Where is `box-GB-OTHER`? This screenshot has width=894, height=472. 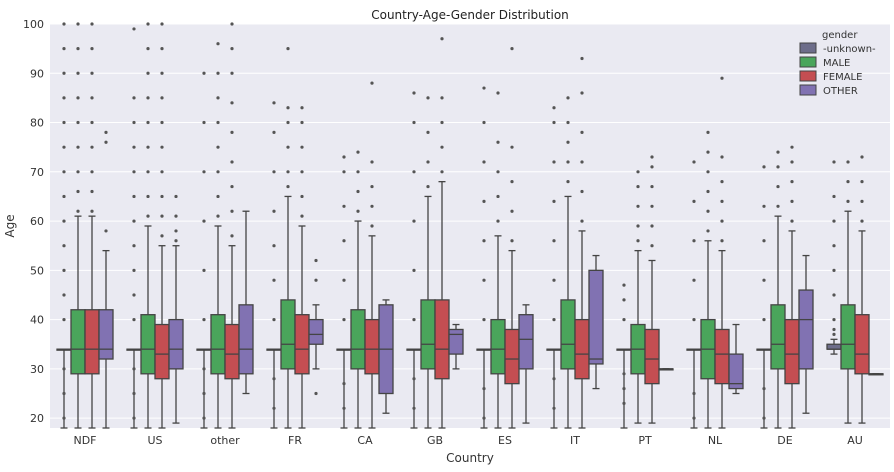 box-GB-OTHER is located at coordinates (456, 346).